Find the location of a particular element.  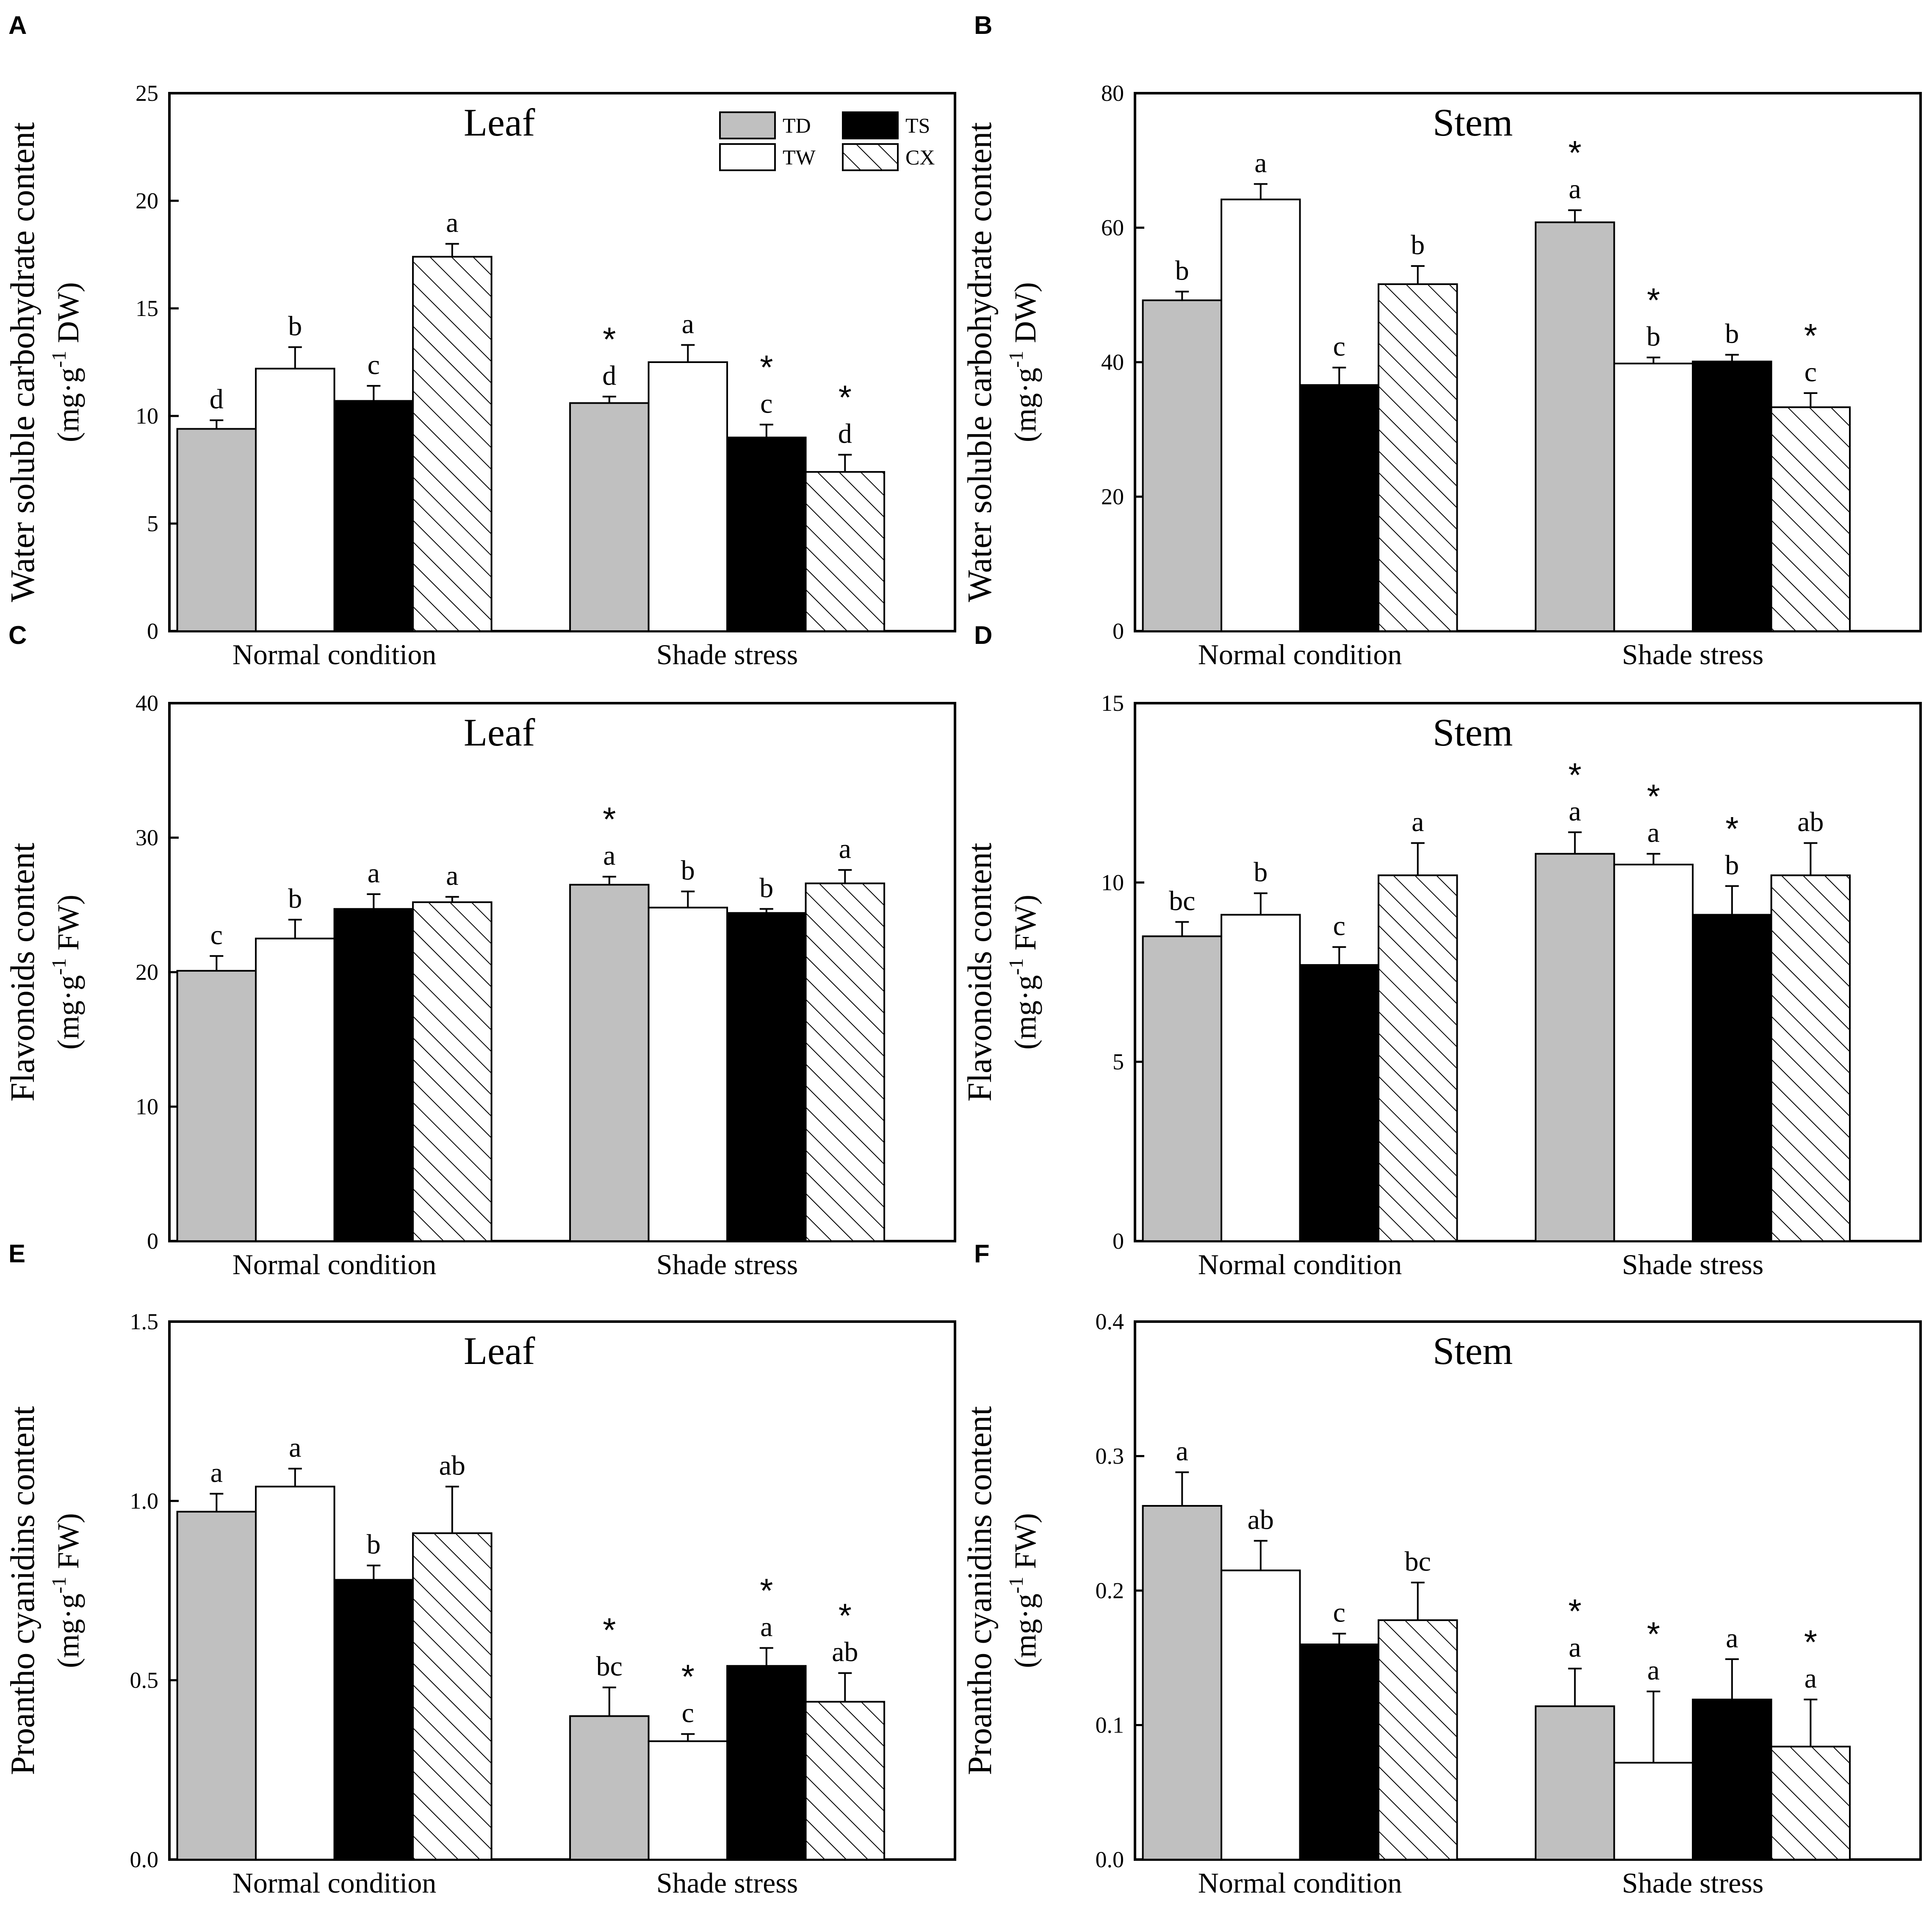

legend-swatch-ts is located at coordinates (870, 125).